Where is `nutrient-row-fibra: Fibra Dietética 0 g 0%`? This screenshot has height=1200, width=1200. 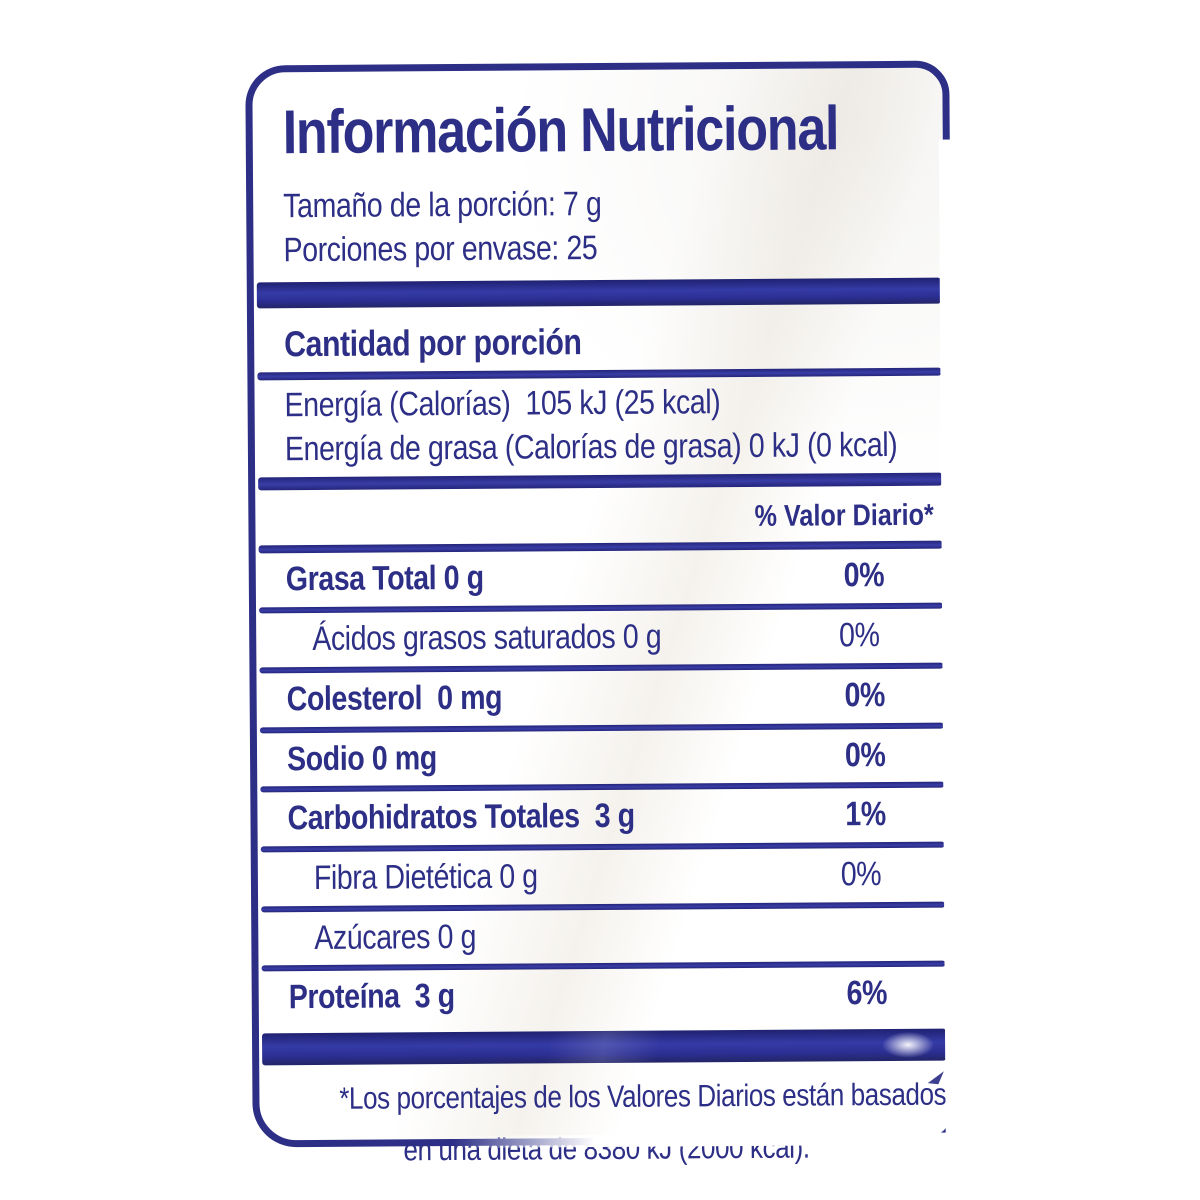 nutrient-row-fibra: Fibra Dietética 0 g 0% is located at coordinates (625, 877).